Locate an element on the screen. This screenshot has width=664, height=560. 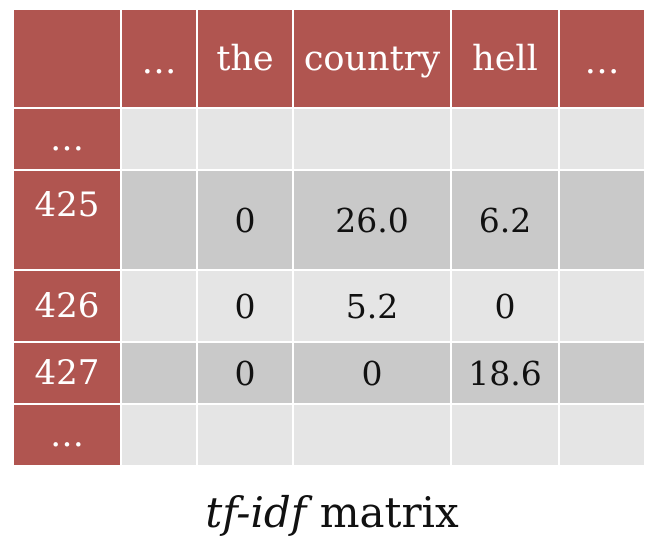
column-header: country is located at coordinates (372, 58).